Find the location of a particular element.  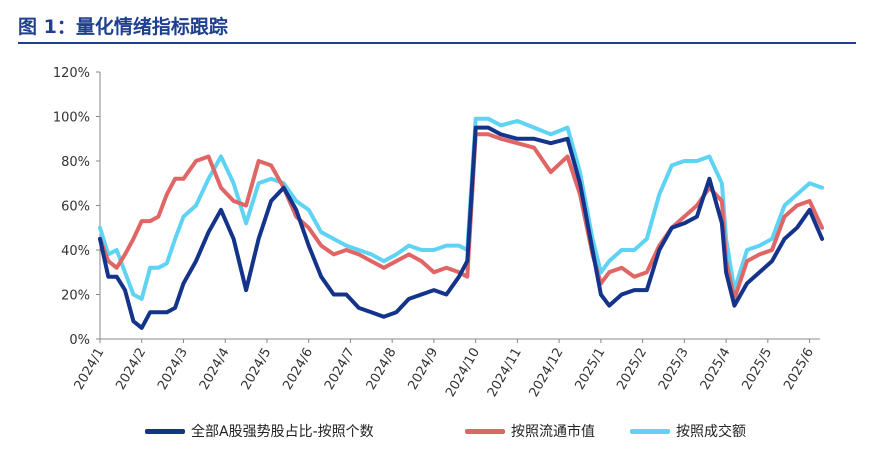

x-tick-label: 2025/1 is located at coordinates (590, 369).